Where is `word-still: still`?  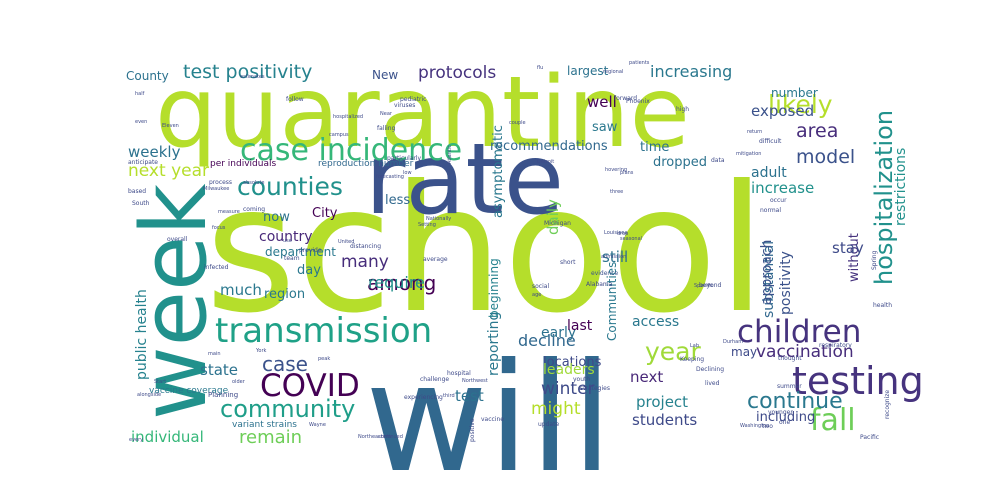
word-still: still is located at coordinates (615, 257).